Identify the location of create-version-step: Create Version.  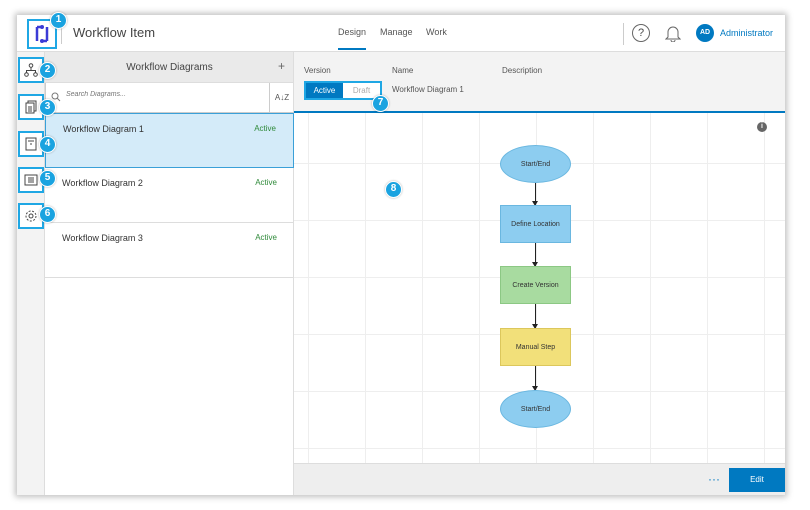
(535, 285).